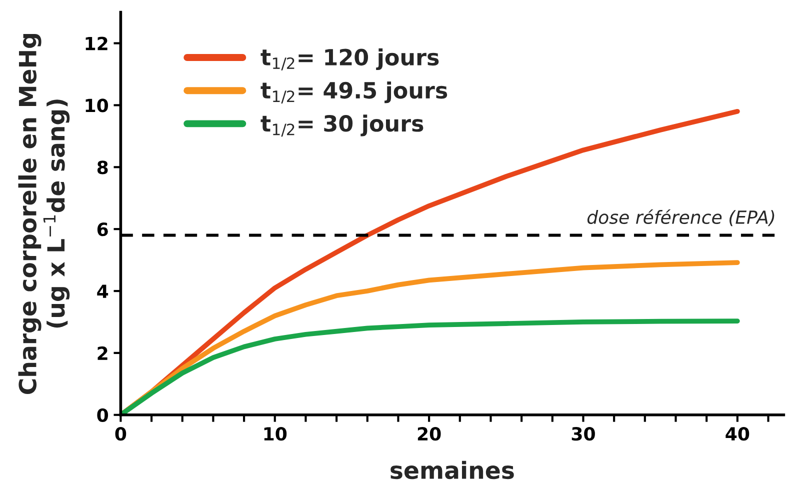 The height and width of the screenshot is (491, 794). Describe the element at coordinates (97, 105) in the screenshot. I see `y-tick-label: 10` at that location.